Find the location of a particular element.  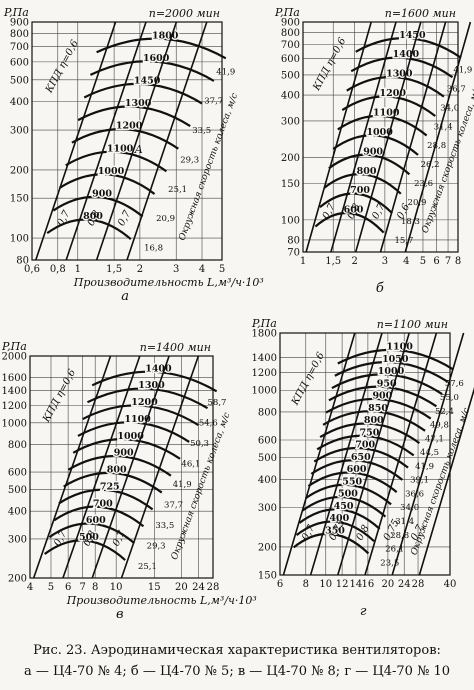

speed-curve-label: 750 is located at coordinates (370, 432).